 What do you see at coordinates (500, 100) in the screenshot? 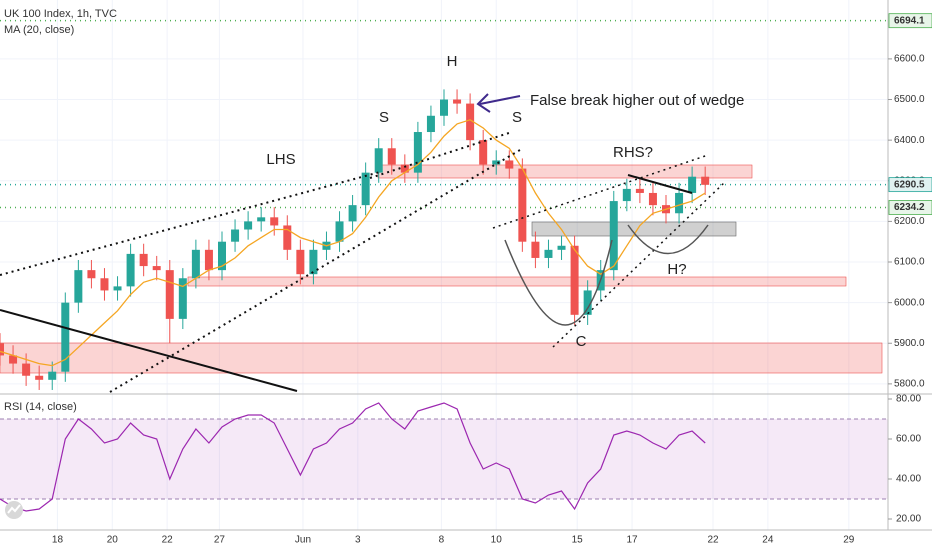
I see `arrow` at bounding box center [500, 100].